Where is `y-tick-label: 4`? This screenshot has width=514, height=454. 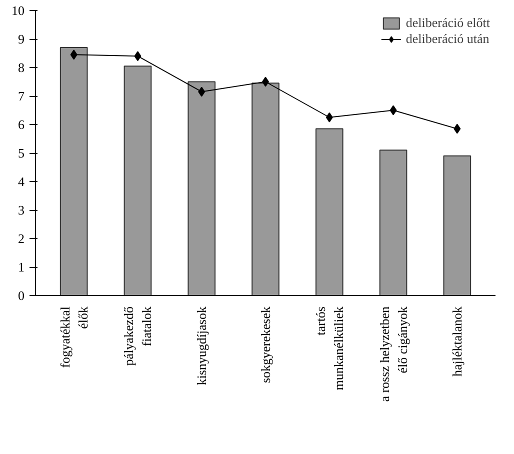 y-tick-label: 4 is located at coordinates (21, 181).